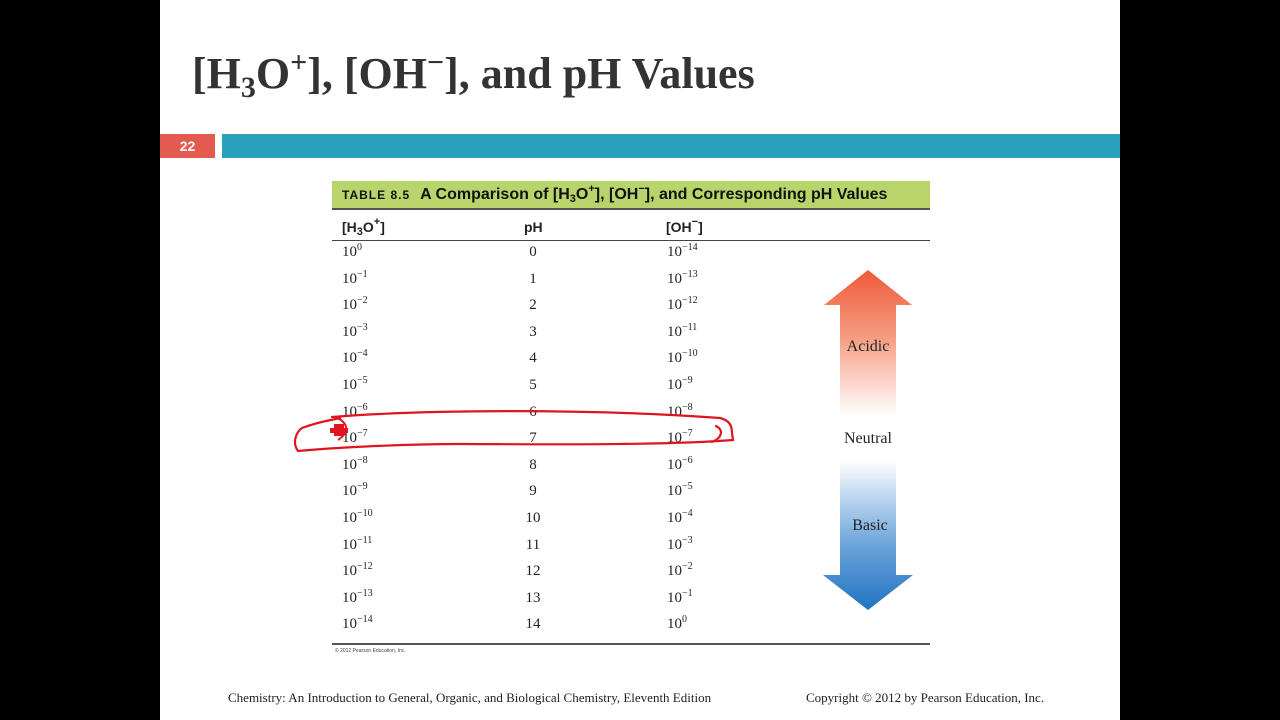 The height and width of the screenshot is (720, 1280). Describe the element at coordinates (357, 623) in the screenshot. I see `cell-h3o: 10−14` at that location.